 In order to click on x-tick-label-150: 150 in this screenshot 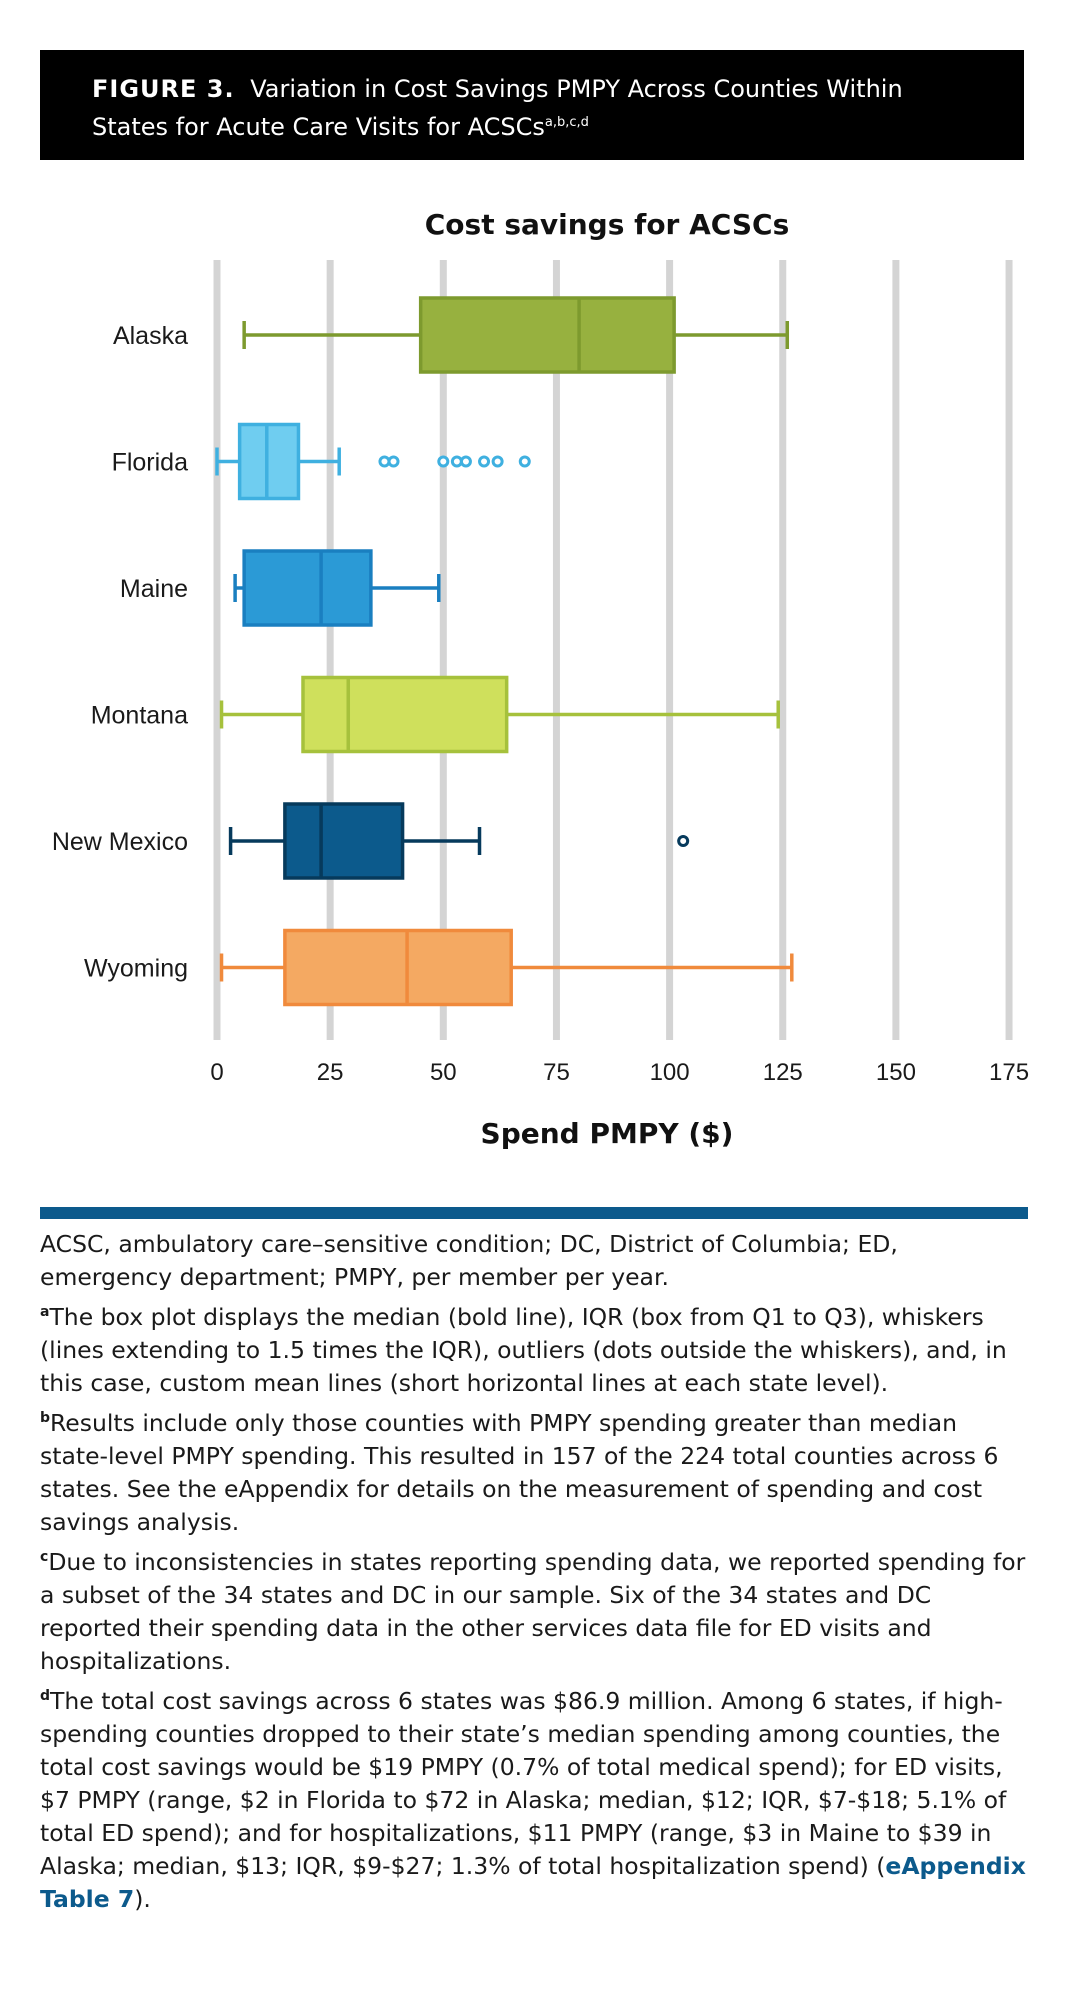, I will do `click(896, 1072)`.